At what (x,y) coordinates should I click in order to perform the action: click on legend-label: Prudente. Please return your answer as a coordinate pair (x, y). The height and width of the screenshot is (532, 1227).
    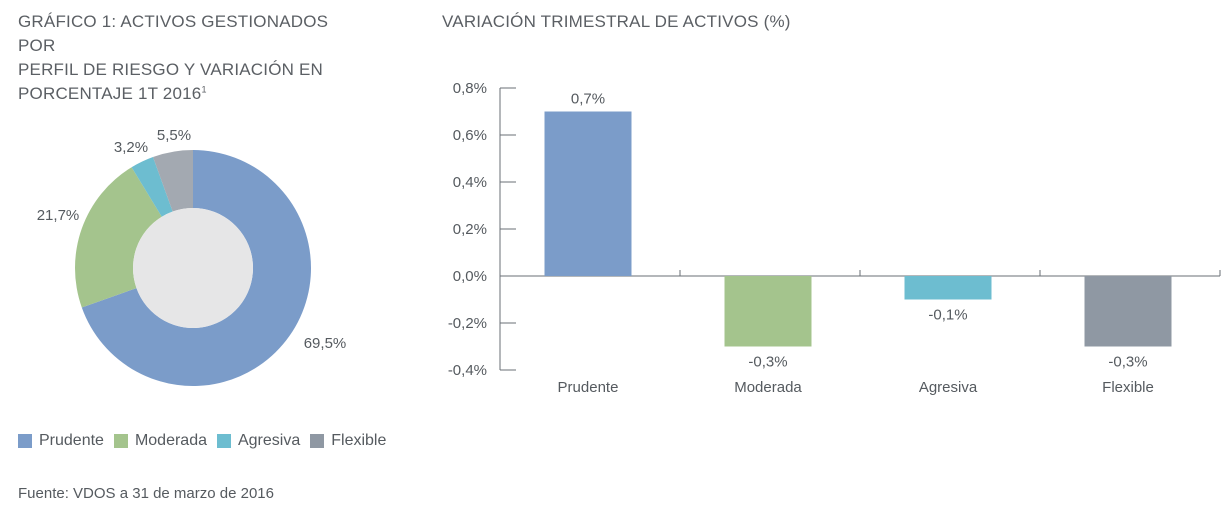
    Looking at the image, I should click on (71, 440).